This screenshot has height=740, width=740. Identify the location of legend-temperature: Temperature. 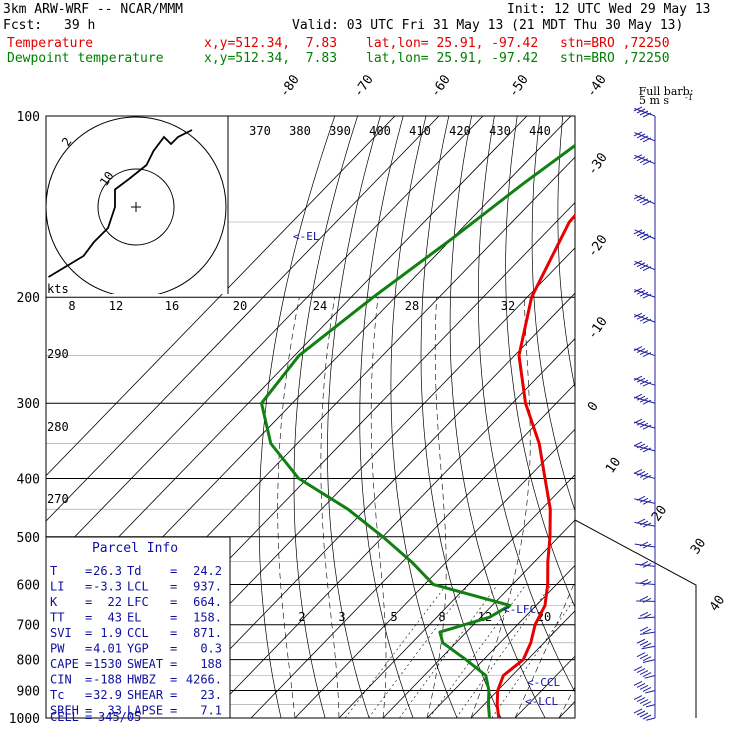
(50, 43).